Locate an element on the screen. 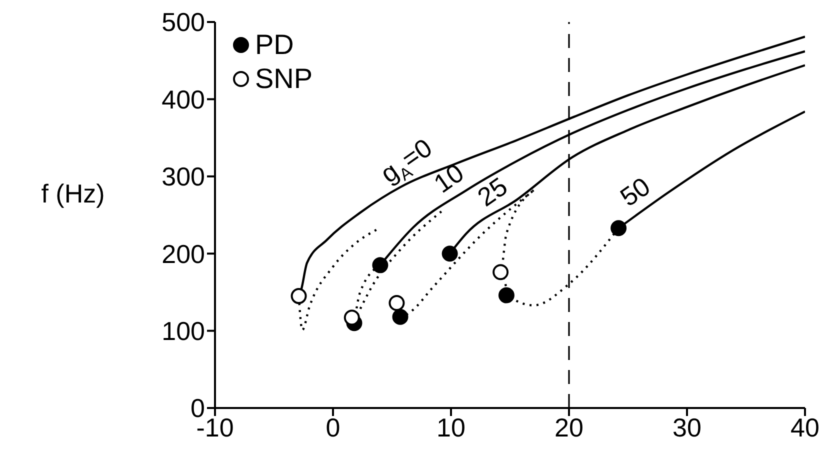  y-axis-title: f (Hz) is located at coordinates (73, 193).